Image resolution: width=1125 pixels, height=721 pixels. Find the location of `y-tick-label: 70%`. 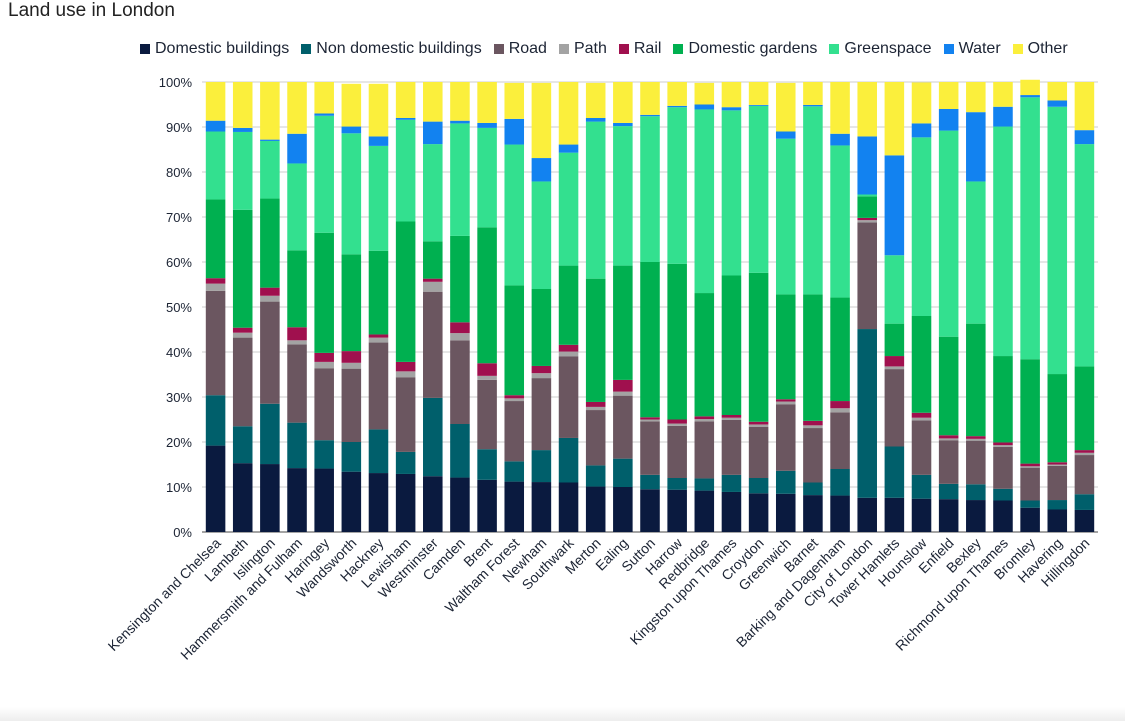

y-tick-label: 70% is located at coordinates (179, 217).